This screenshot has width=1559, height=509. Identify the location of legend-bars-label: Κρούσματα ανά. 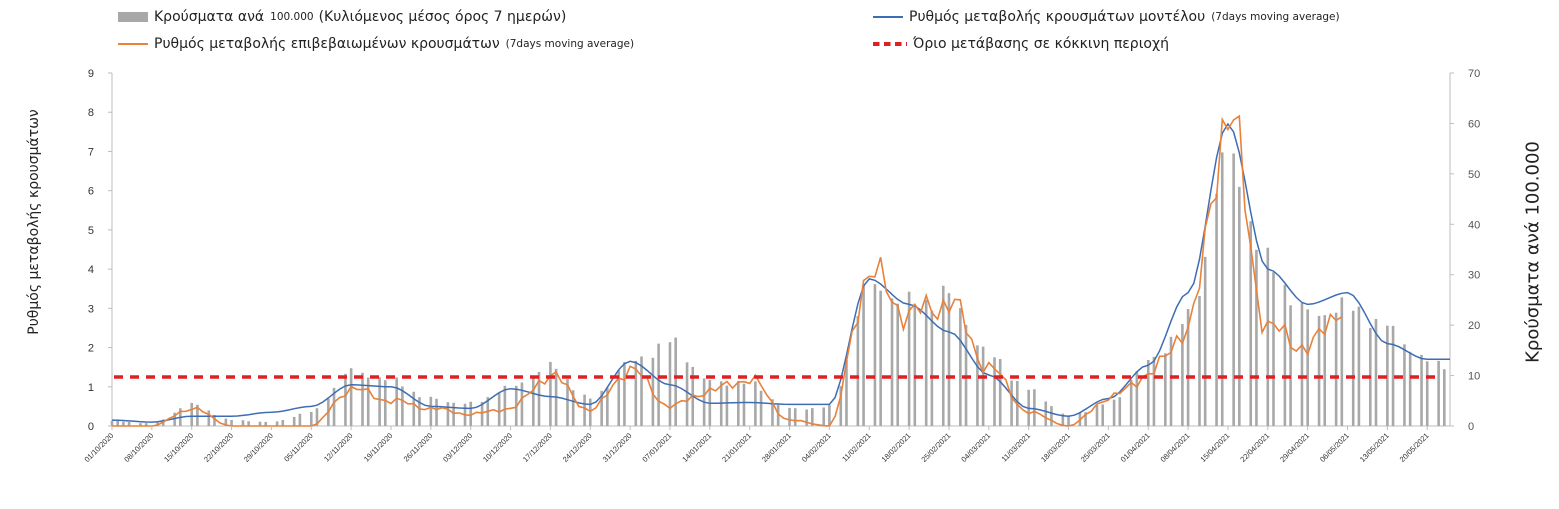
(209, 17).